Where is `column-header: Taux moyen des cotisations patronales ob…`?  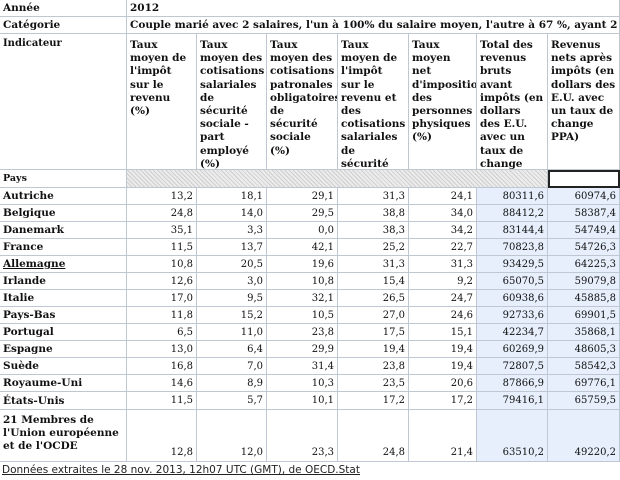
column-header: Taux moyen des cotisations patronales ob… is located at coordinates (302, 102).